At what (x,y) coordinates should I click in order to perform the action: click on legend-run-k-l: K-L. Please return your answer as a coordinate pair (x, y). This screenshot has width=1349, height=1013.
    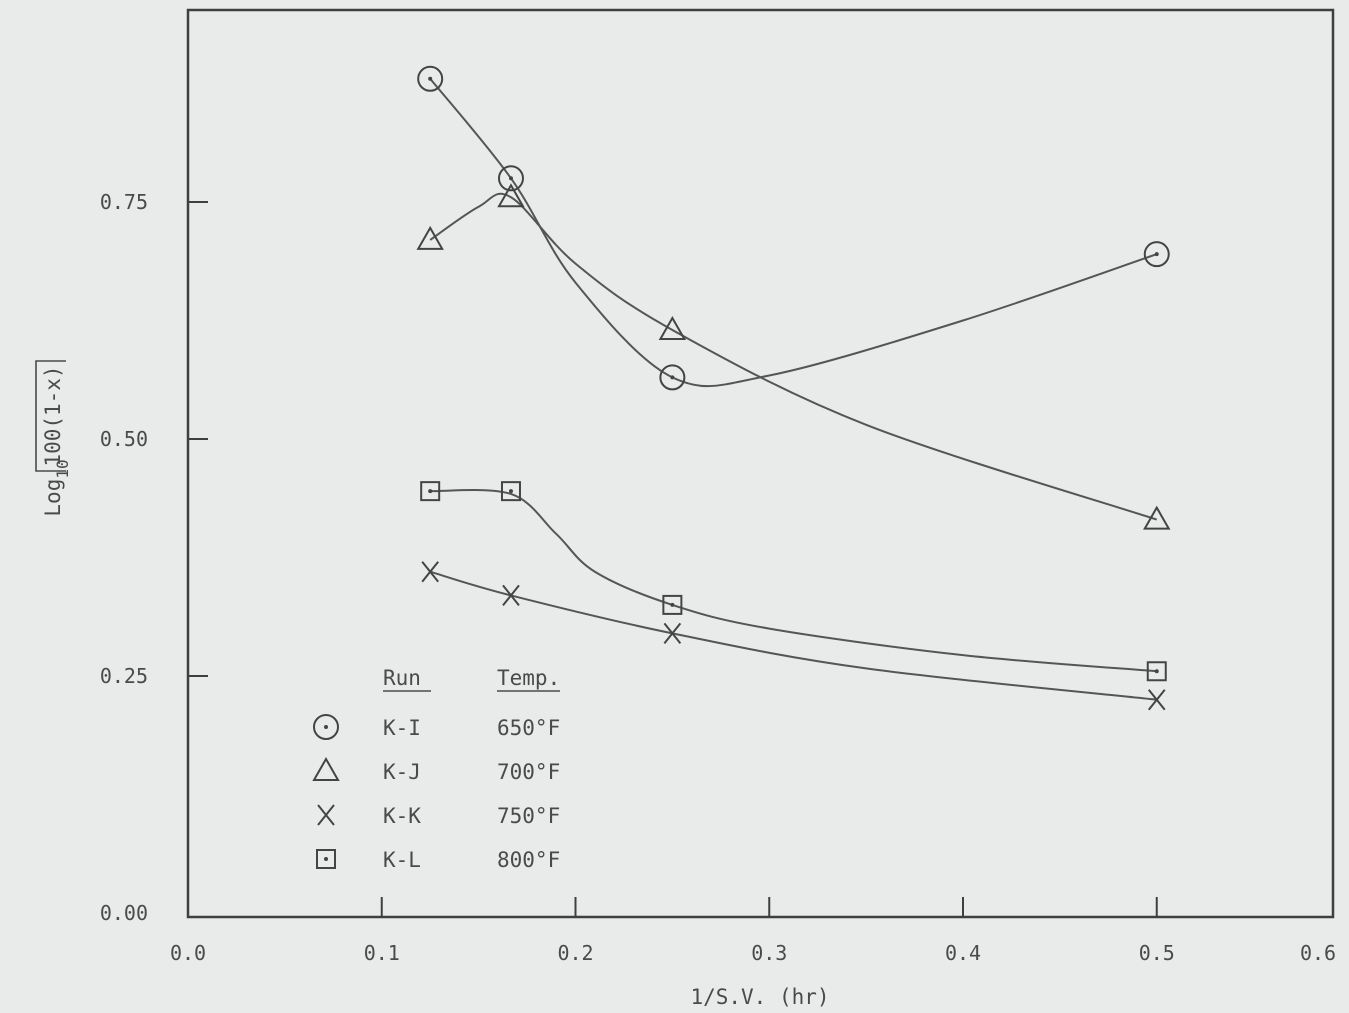
    Looking at the image, I should click on (402, 860).